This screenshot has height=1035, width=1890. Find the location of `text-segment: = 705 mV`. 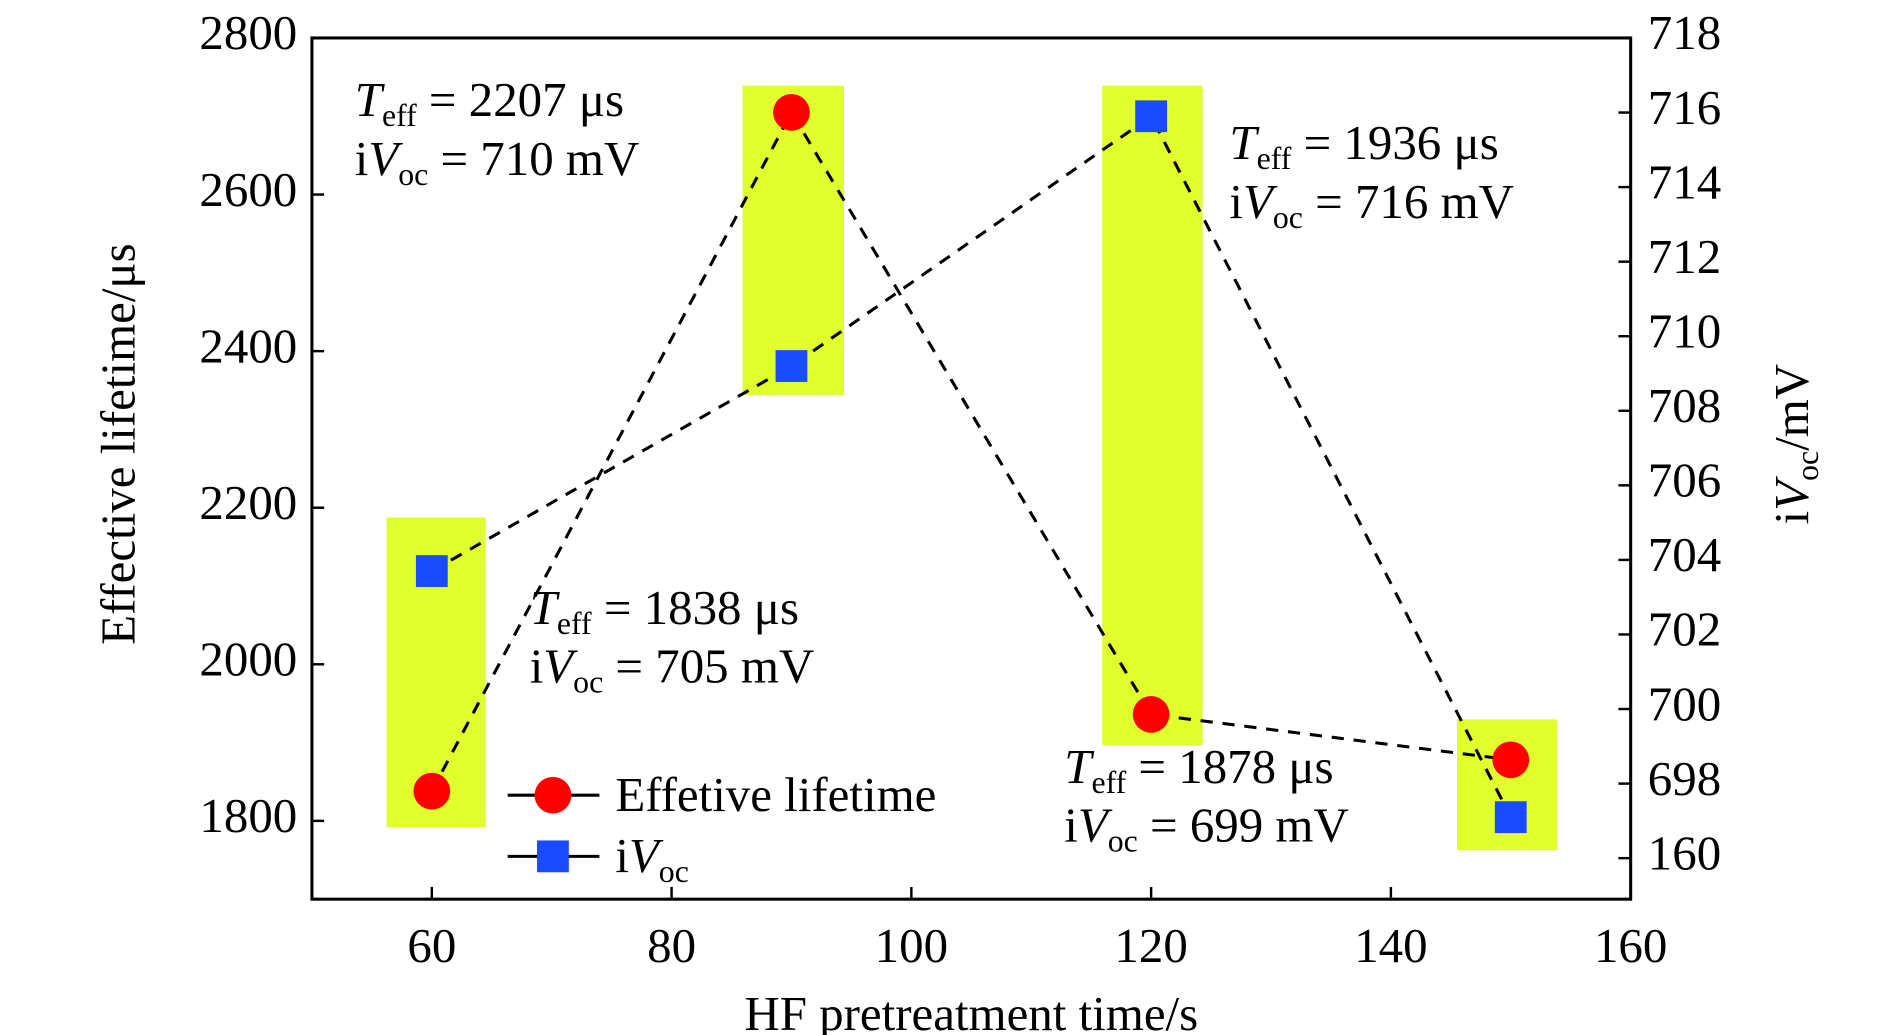

text-segment: = 705 mV is located at coordinates (708, 666).